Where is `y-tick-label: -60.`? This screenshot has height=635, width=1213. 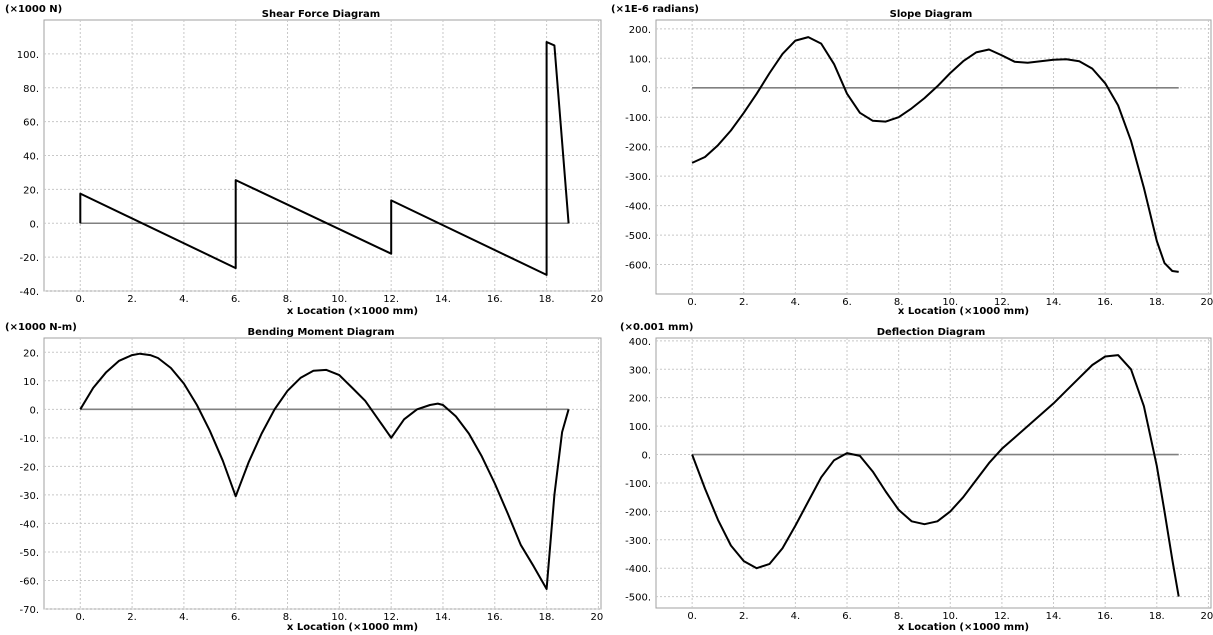 y-tick-label: -60. is located at coordinates (29, 581).